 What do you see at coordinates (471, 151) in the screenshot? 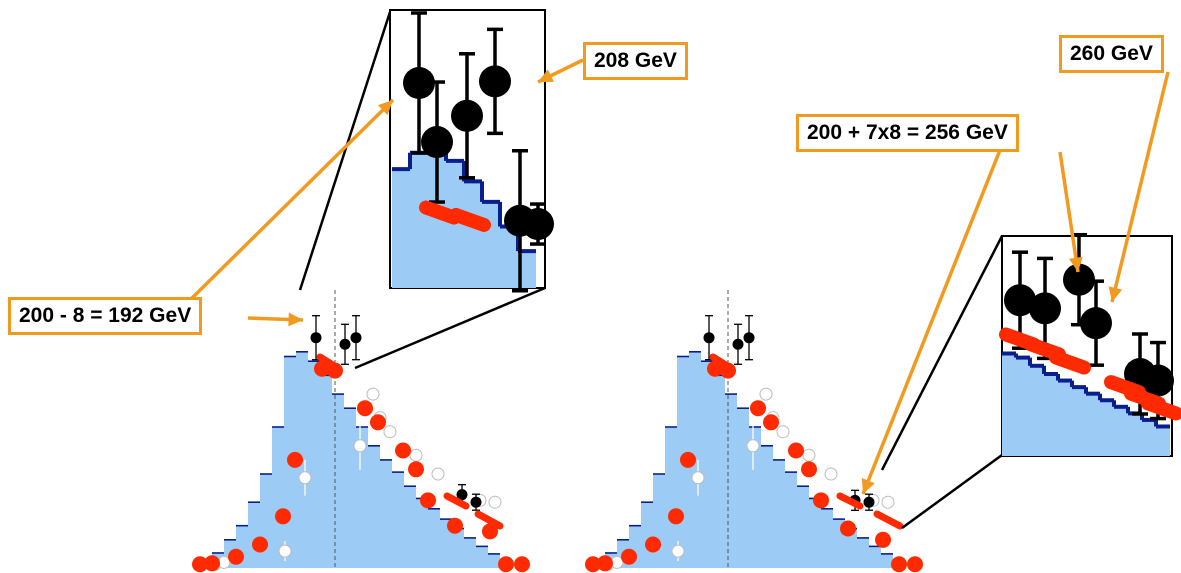
I see `left-zoom-inset` at bounding box center [471, 151].